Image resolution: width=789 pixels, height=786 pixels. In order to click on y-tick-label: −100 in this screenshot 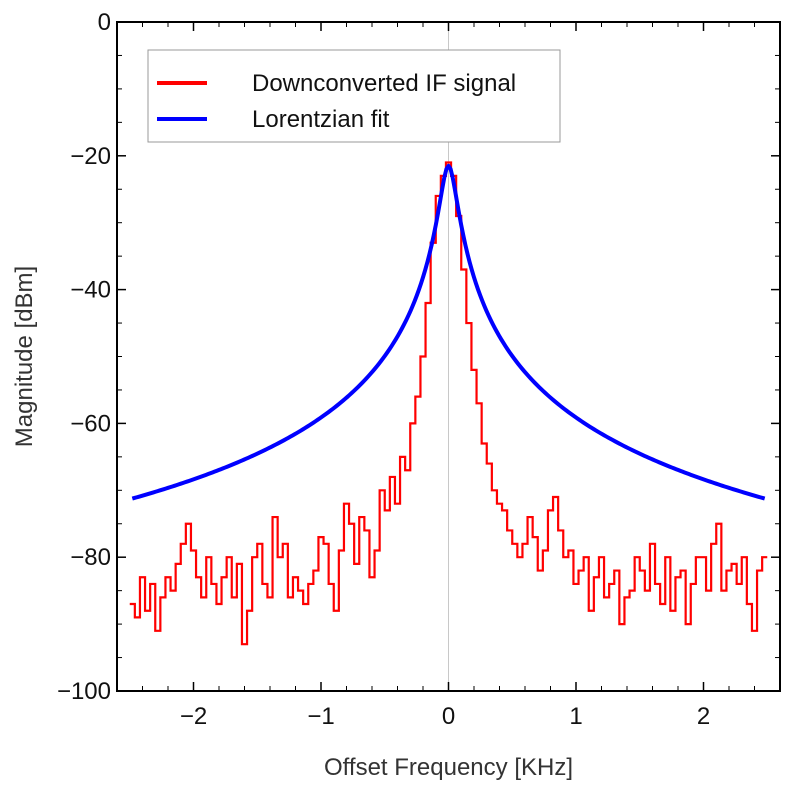, I will do `click(84, 691)`.